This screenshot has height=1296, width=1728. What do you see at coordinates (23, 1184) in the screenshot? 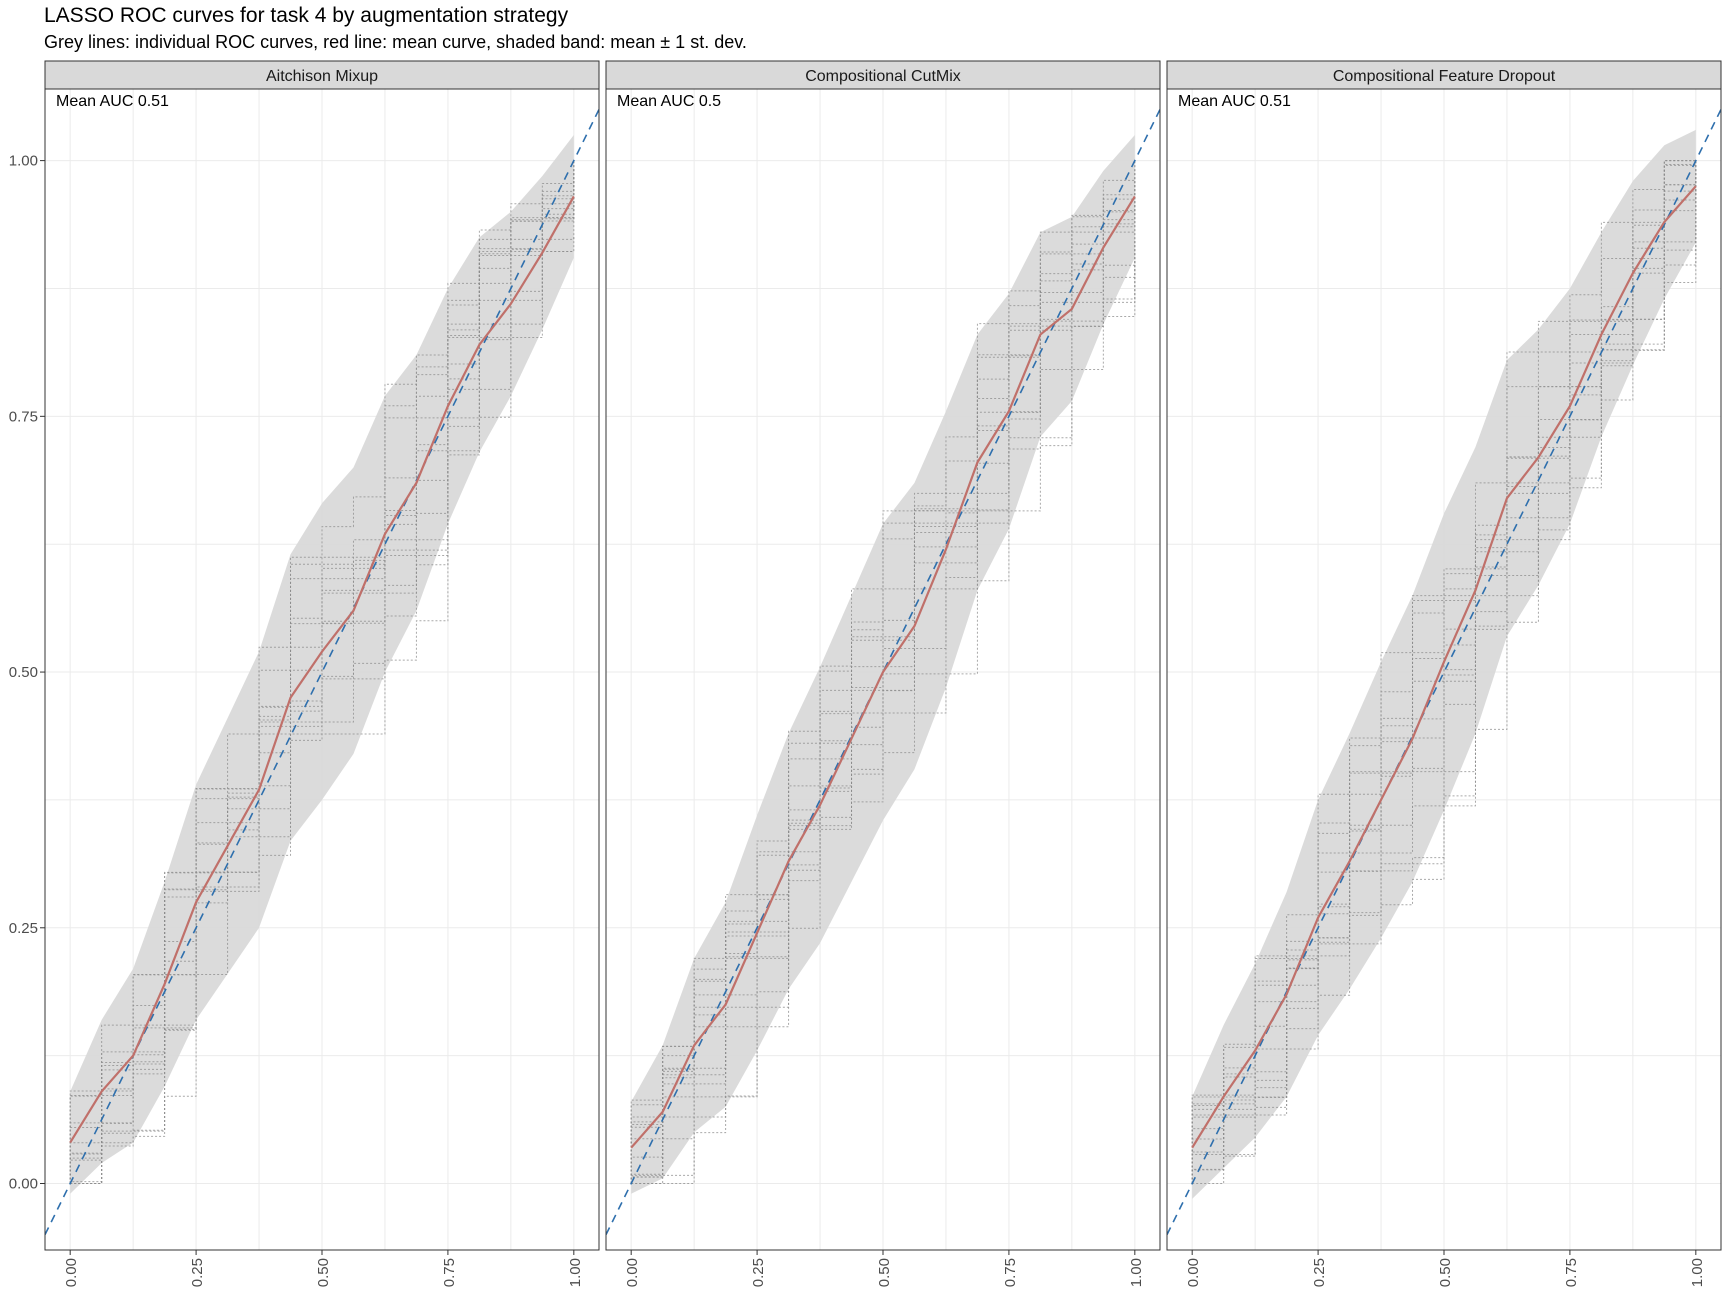
I see `y-tick-label: 0.00` at bounding box center [23, 1184].